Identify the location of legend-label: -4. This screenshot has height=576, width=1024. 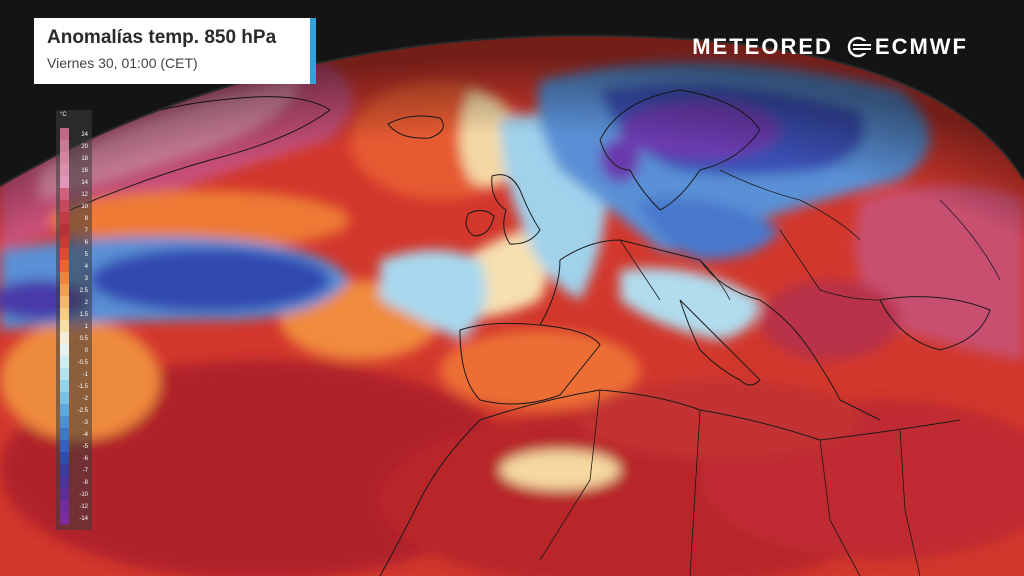
(86, 435).